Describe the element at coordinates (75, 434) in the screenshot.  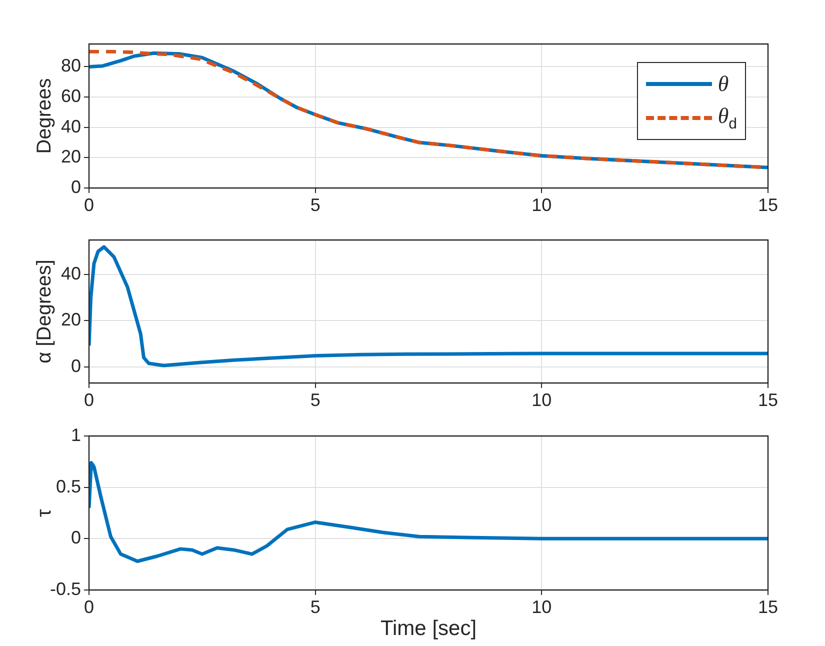
I see `y-tick-label: 1` at that location.